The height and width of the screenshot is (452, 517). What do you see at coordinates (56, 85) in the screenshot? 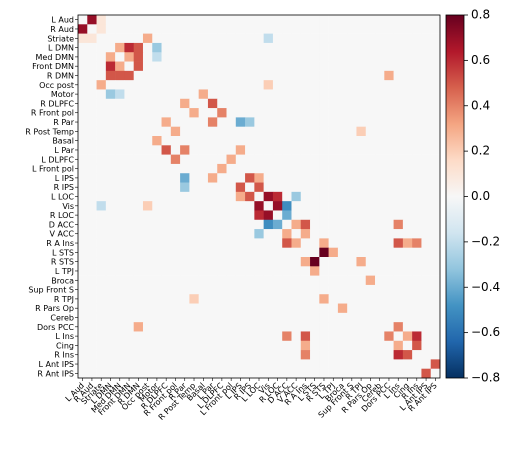
I see `y-tick-label: Occ post` at bounding box center [56, 85].